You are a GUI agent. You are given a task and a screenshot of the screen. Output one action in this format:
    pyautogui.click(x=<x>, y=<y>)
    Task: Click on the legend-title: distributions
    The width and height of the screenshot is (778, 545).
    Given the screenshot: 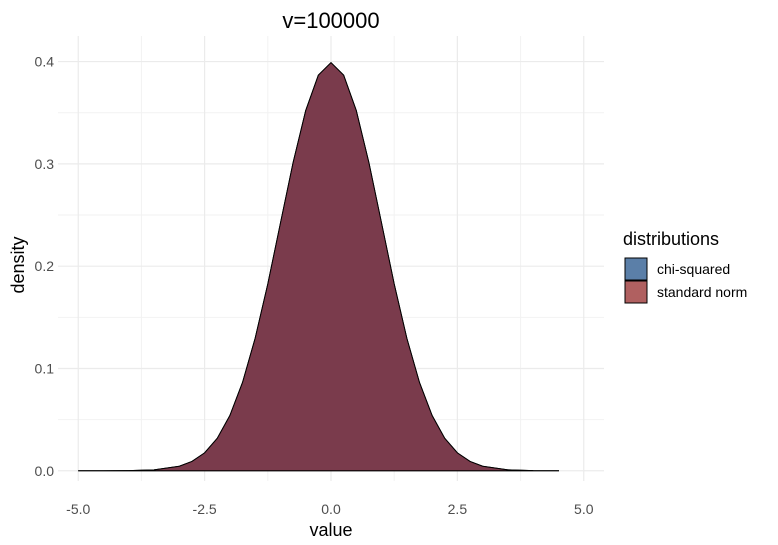 What is the action you would take?
    pyautogui.click(x=671, y=239)
    